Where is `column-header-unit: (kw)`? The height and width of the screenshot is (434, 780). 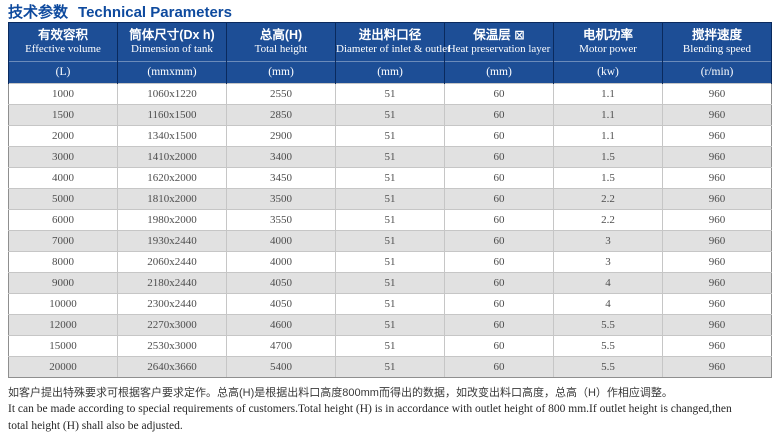 column-header-unit: (kw) is located at coordinates (608, 72).